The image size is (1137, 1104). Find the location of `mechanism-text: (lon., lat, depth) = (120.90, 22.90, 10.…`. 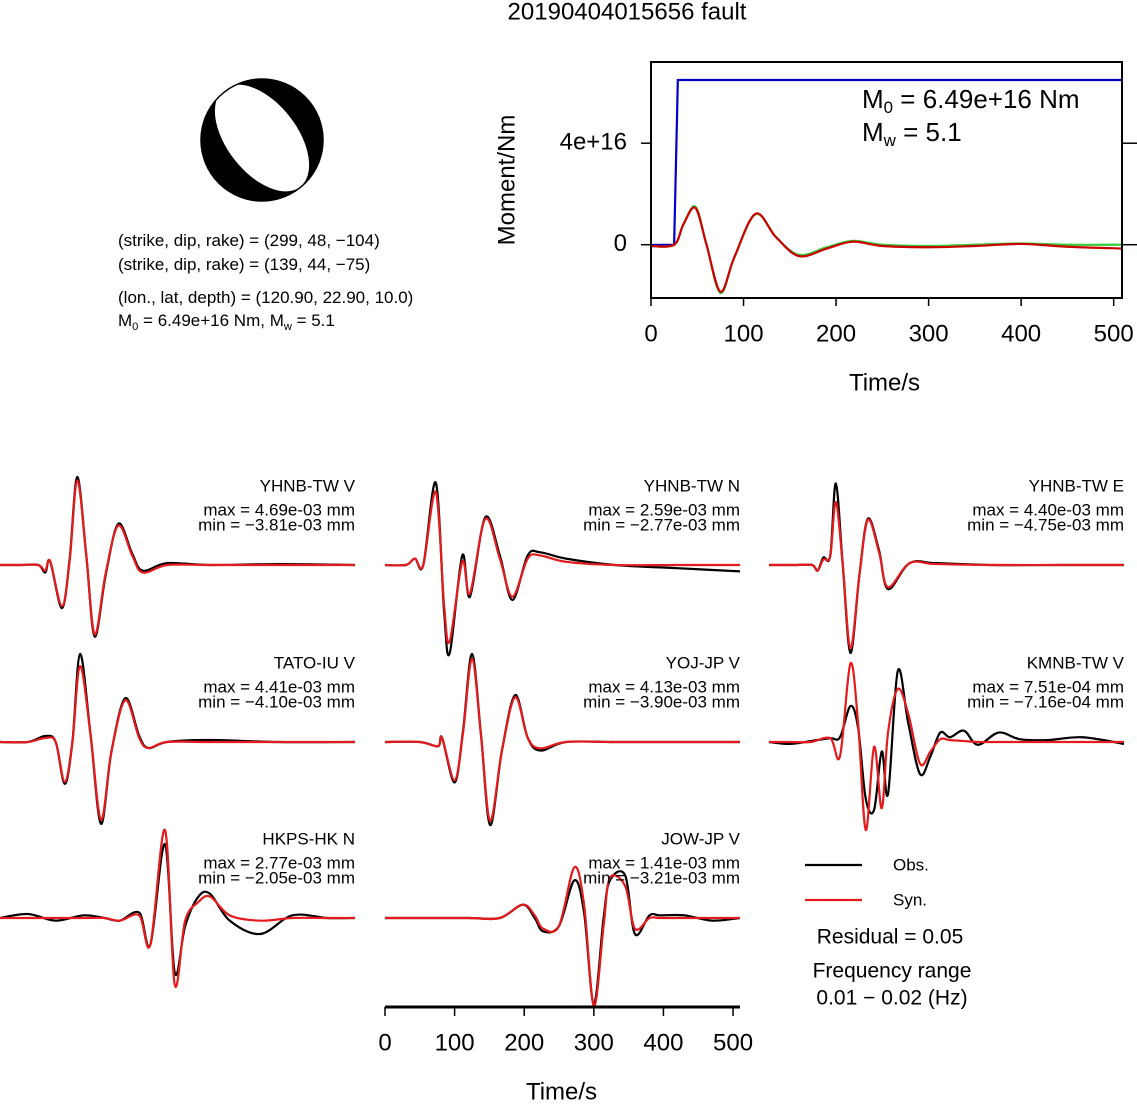

mechanism-text: (lon., lat, depth) = (120.90, 22.90, 10.… is located at coordinates (265, 297).